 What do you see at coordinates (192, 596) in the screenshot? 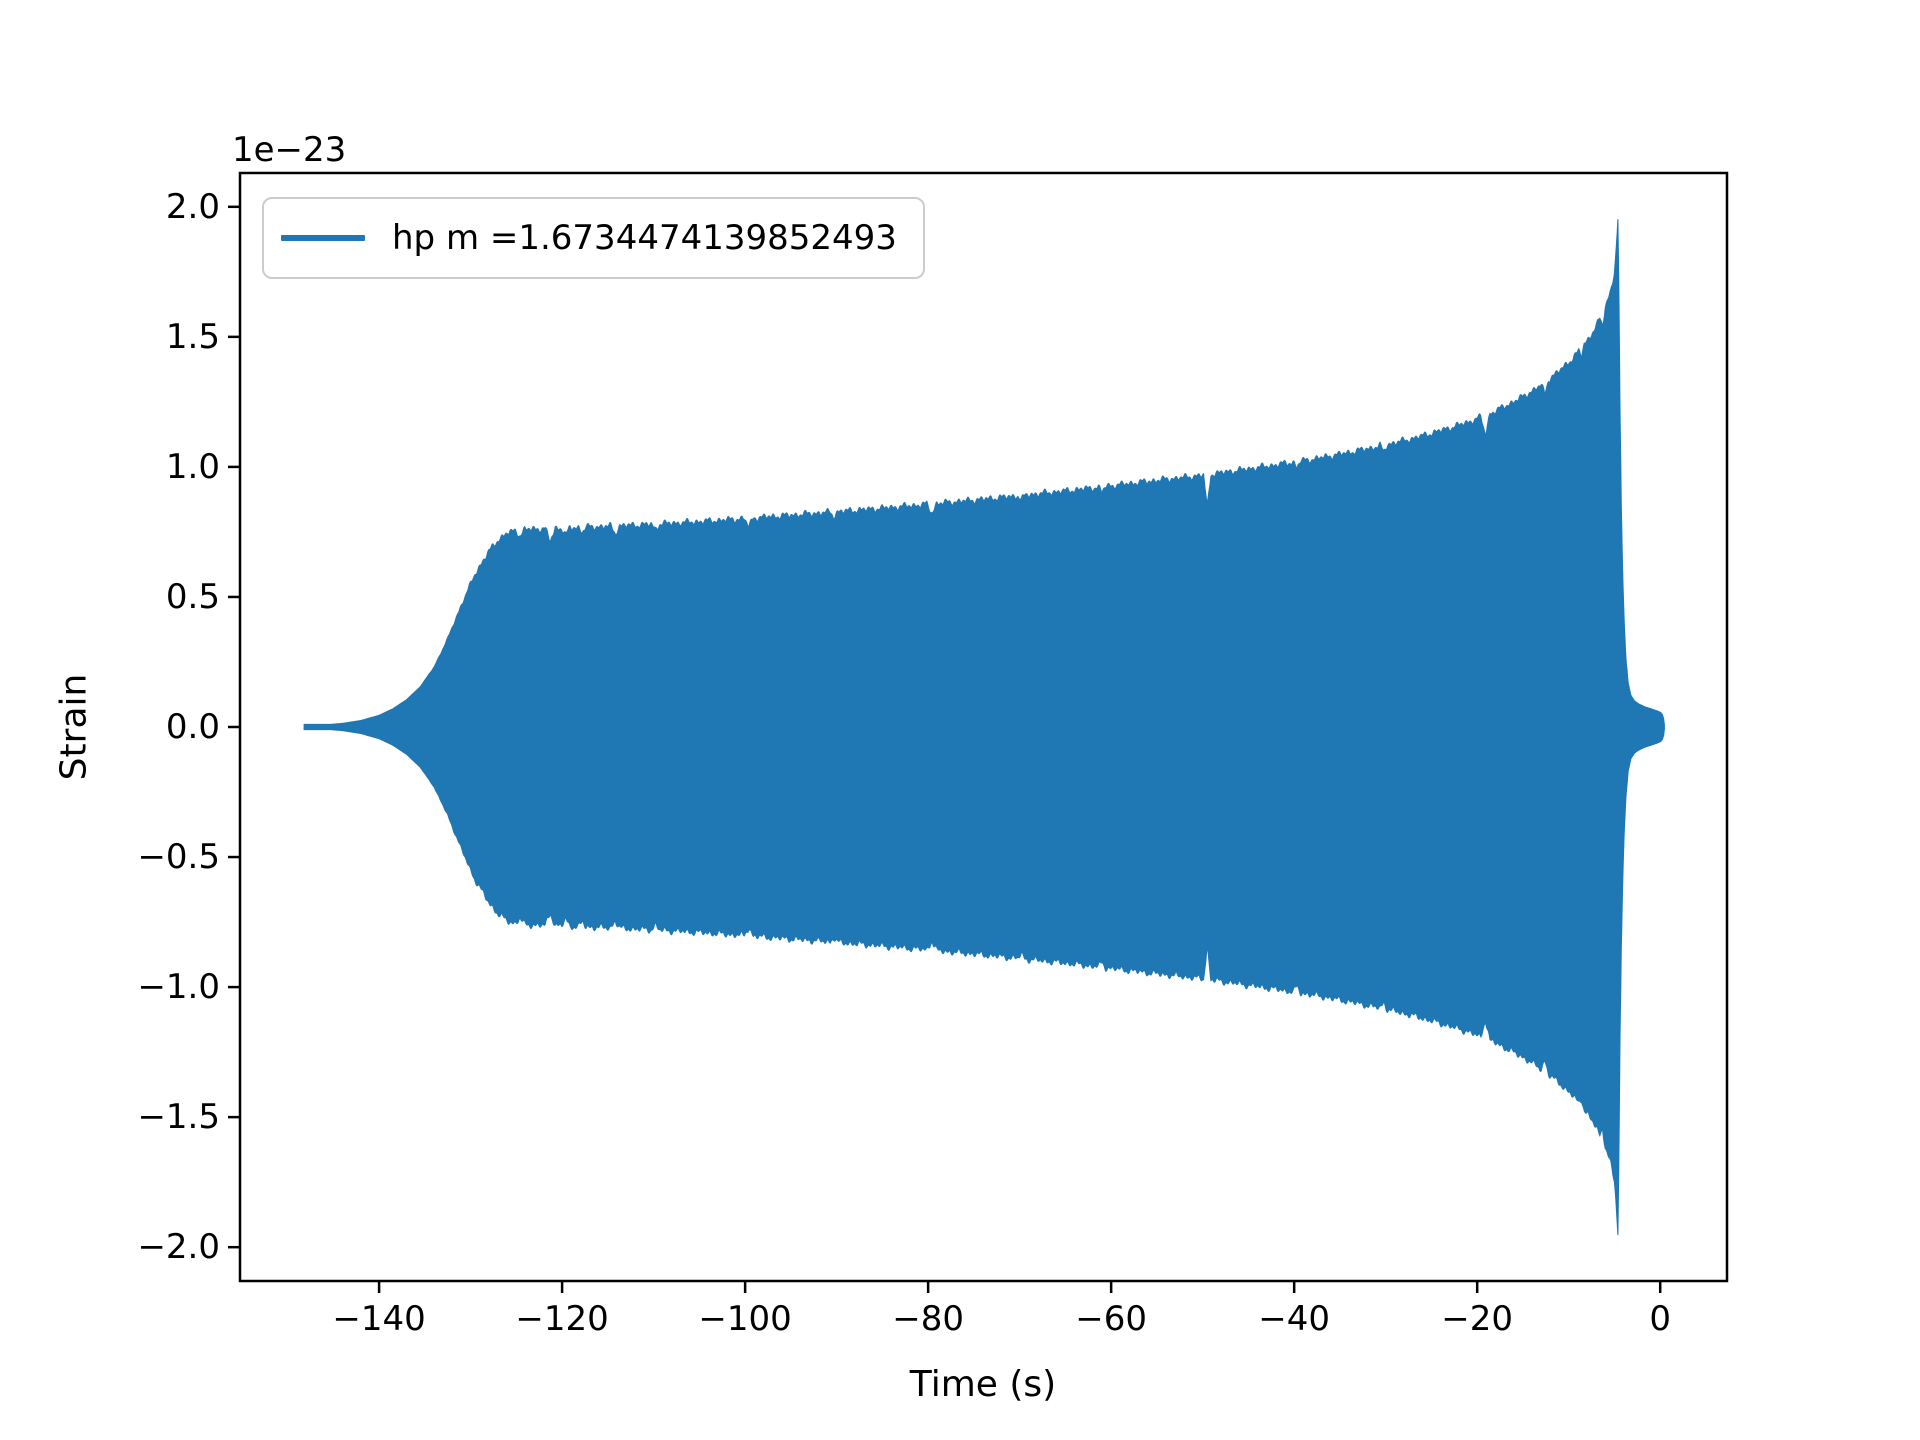
I see `y-tick-label: 0.5` at bounding box center [192, 596].